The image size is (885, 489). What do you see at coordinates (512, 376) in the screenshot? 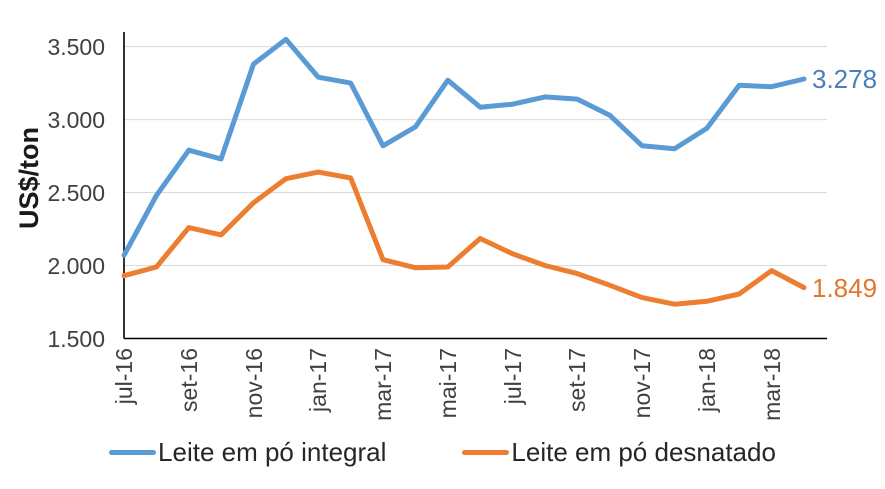
I see `x-tick-label: jul-17` at bounding box center [512, 376].